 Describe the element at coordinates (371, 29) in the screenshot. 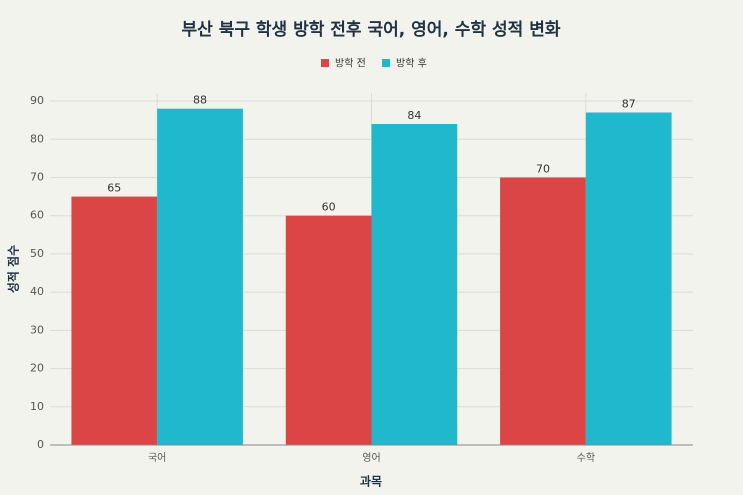

I see `chart-title: 부산 북구 학생 방학 전후 국어, 영어, 수학 성적 변화` at that location.